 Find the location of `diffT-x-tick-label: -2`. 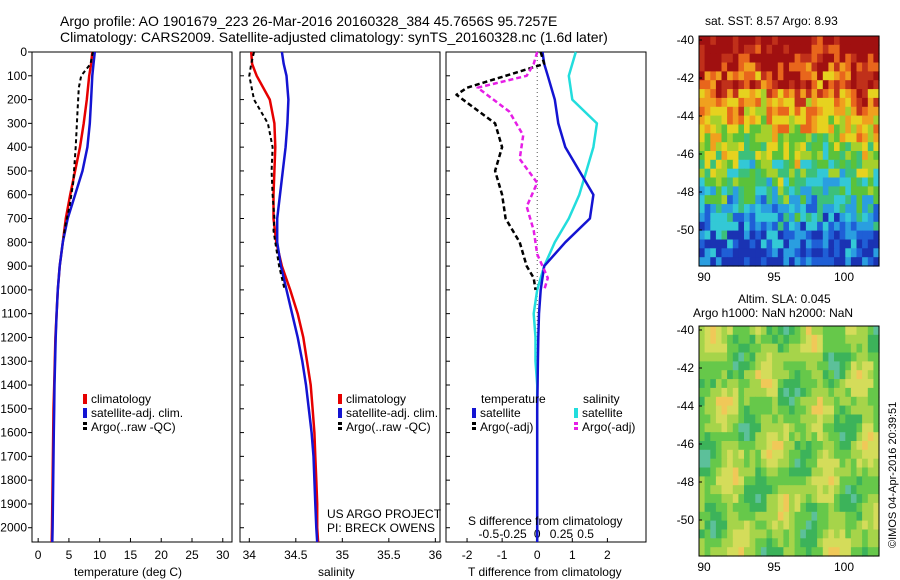

diffT-x-tick-label: -2 is located at coordinates (467, 555).